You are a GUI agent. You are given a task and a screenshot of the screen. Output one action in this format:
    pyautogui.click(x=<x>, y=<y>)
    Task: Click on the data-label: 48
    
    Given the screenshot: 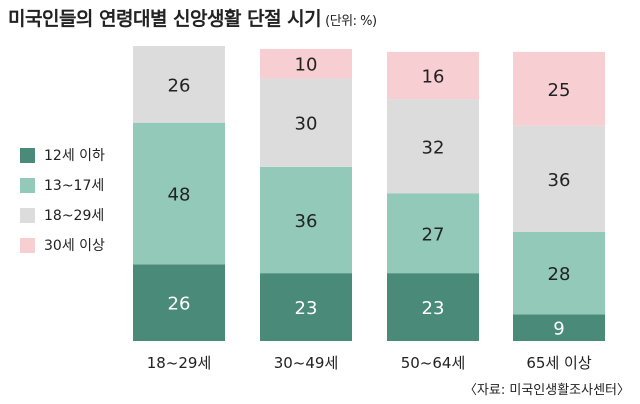 What is the action you would take?
    pyautogui.click(x=179, y=195)
    